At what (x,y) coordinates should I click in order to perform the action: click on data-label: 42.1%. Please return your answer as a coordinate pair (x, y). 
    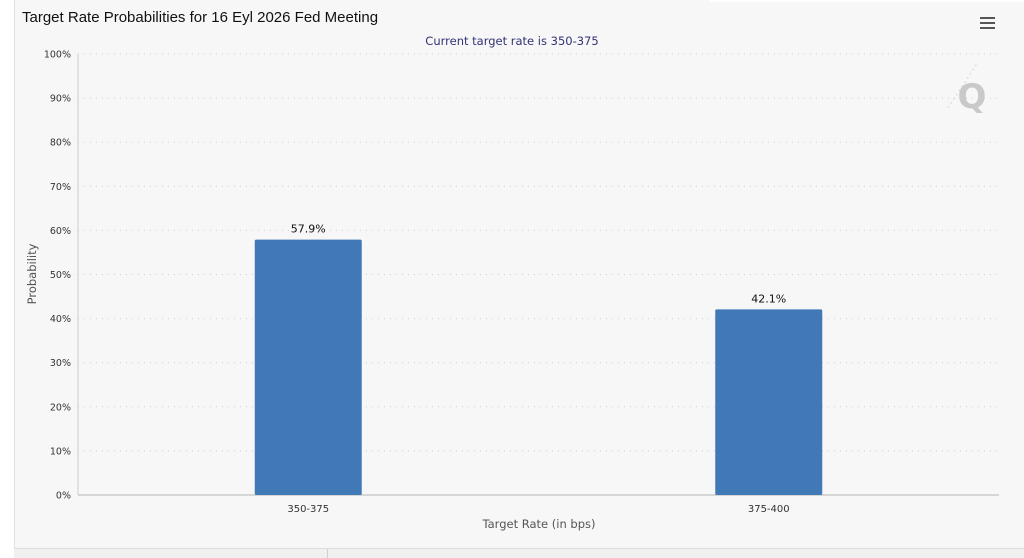
    Looking at the image, I should click on (768, 298).